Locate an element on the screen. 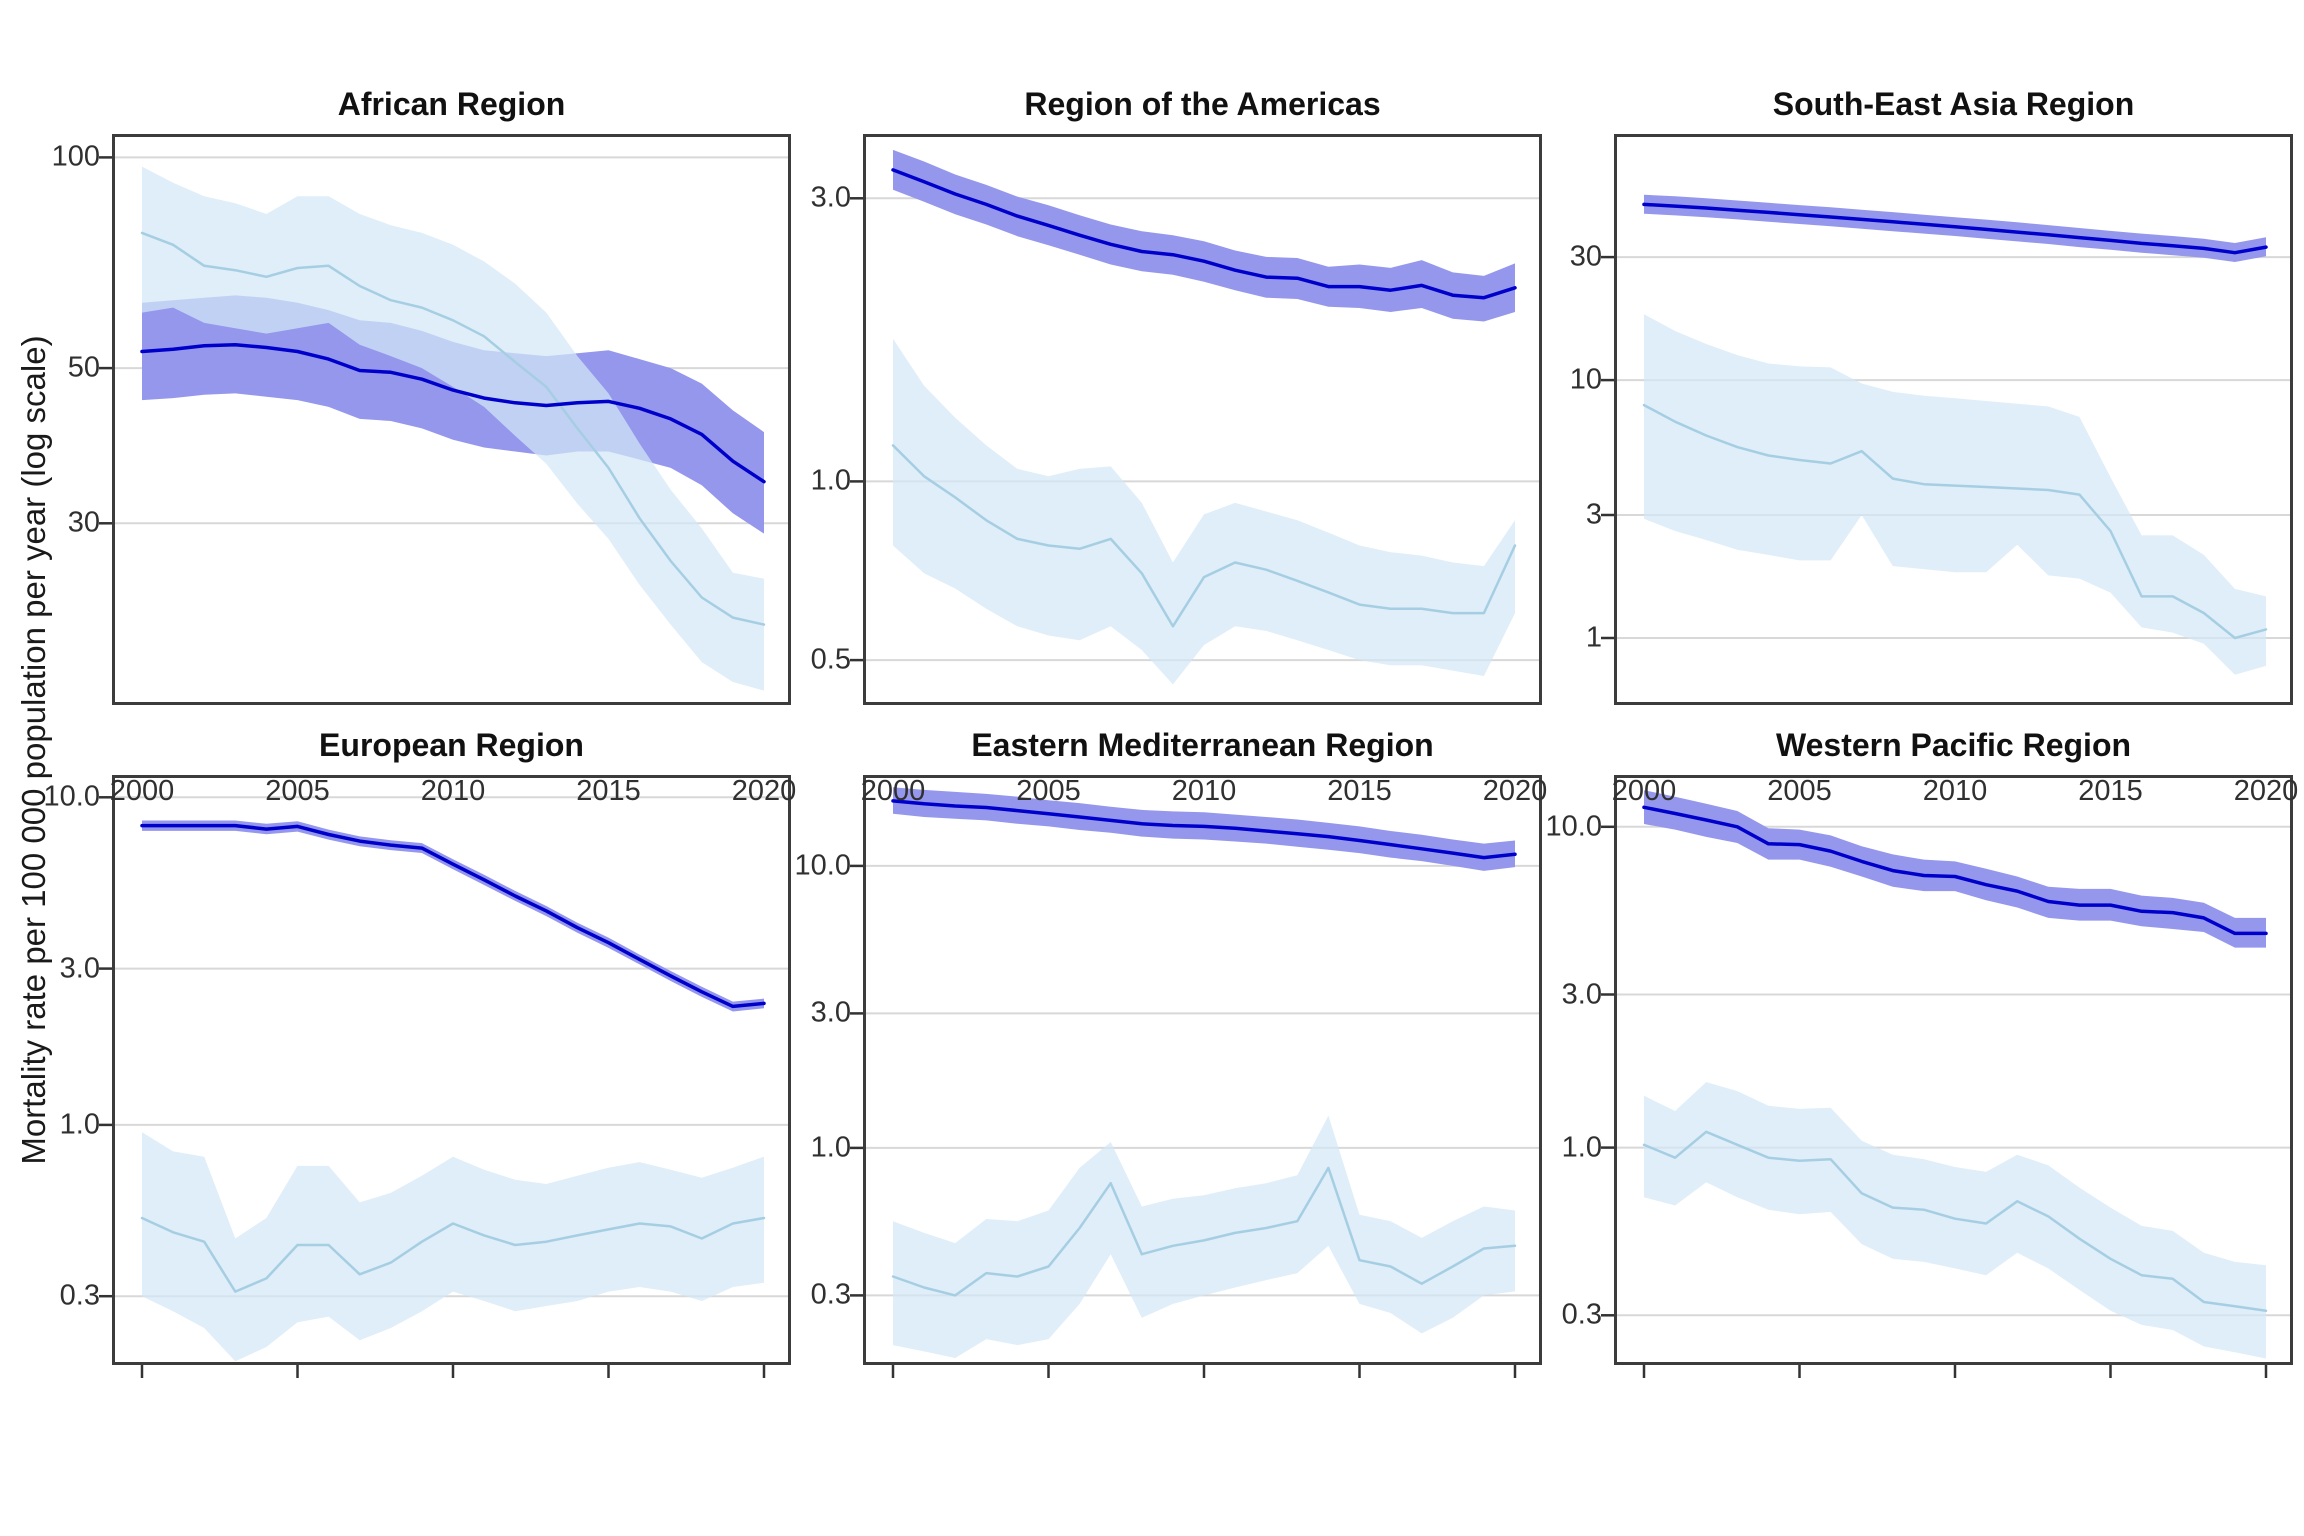  panel-title: Western Pacific Region is located at coordinates (1953, 745).